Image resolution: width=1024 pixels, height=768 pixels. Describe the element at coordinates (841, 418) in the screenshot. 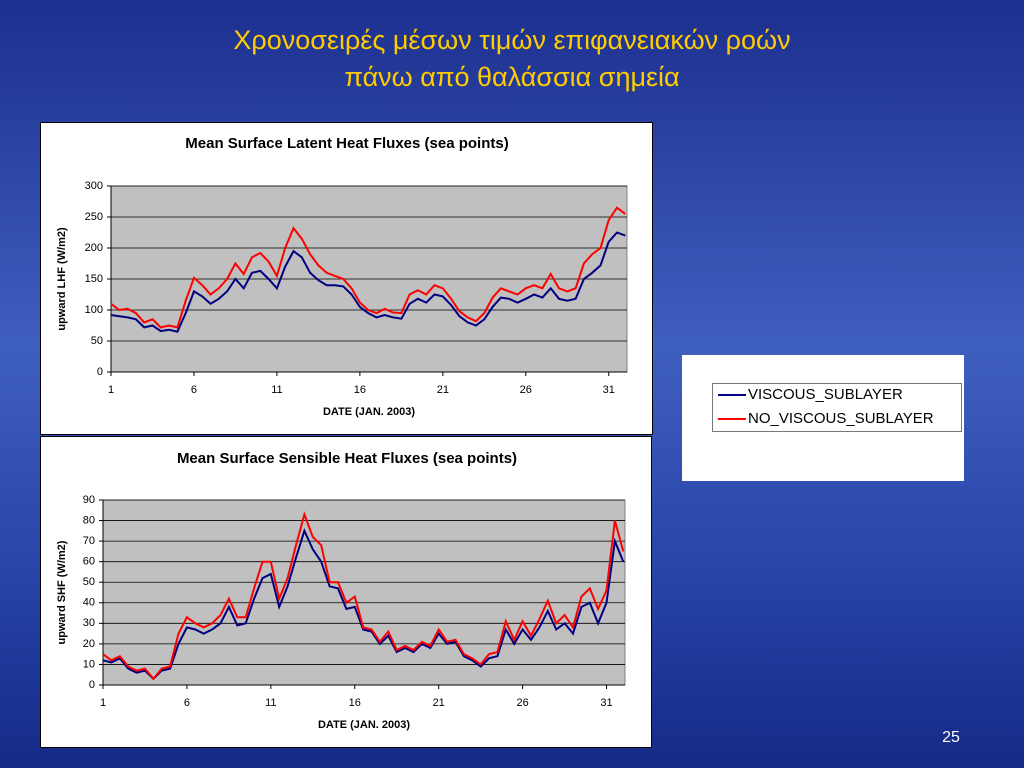

I see `legend-label: NO_VISCOUS_SUBLAYER` at that location.